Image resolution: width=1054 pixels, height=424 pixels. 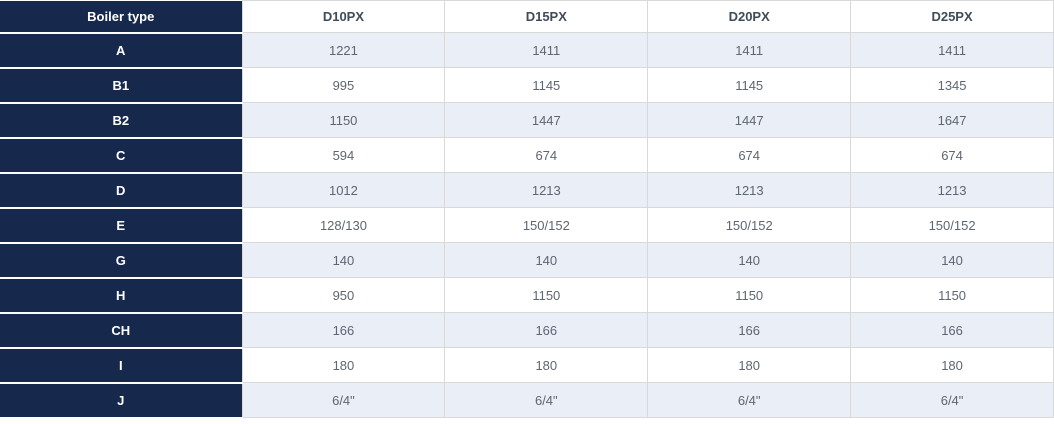 What do you see at coordinates (343, 85) in the screenshot?
I see `table-cell: 995` at bounding box center [343, 85].